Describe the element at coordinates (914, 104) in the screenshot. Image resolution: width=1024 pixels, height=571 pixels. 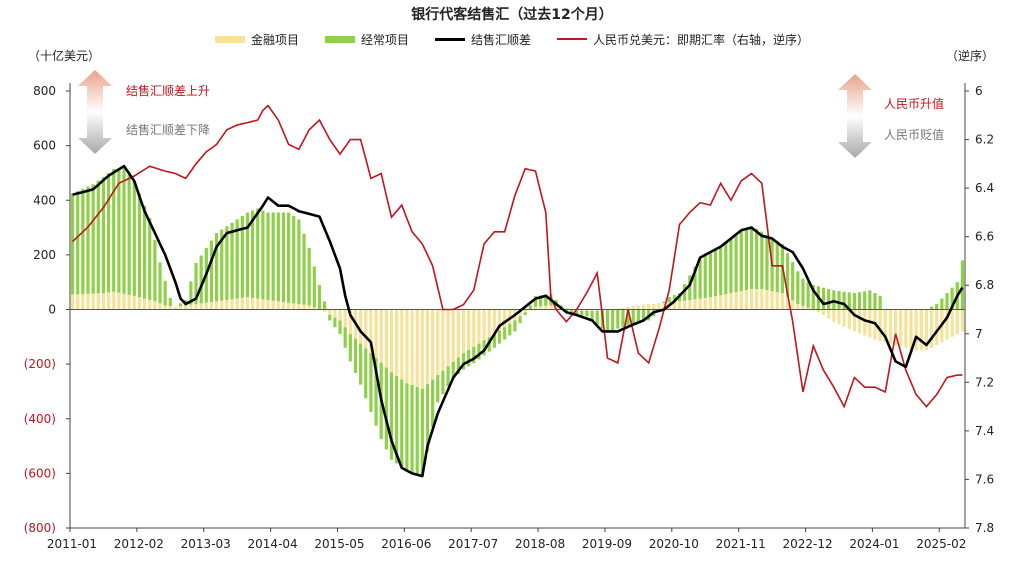
I see `annotation-rmb-up: 人民币升值` at that location.